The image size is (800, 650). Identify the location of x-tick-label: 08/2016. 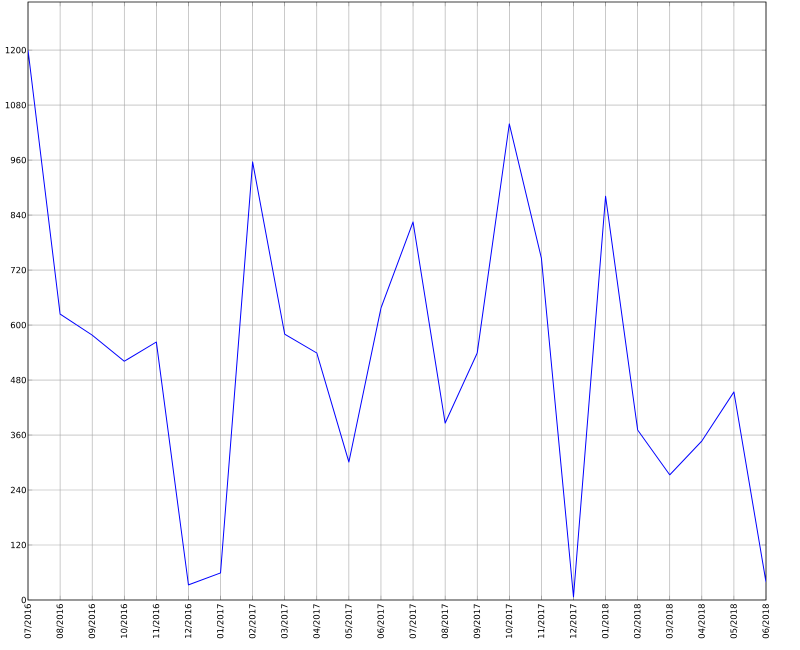
(60, 621).